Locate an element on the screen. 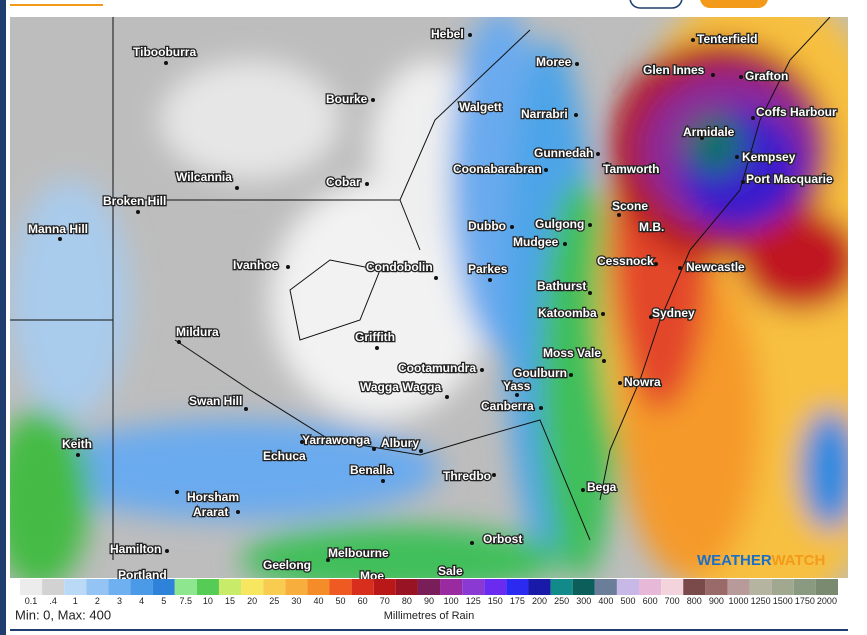 Image resolution: width=867 pixels, height=635 pixels. city-label: Coffs Harbour is located at coordinates (796, 112).